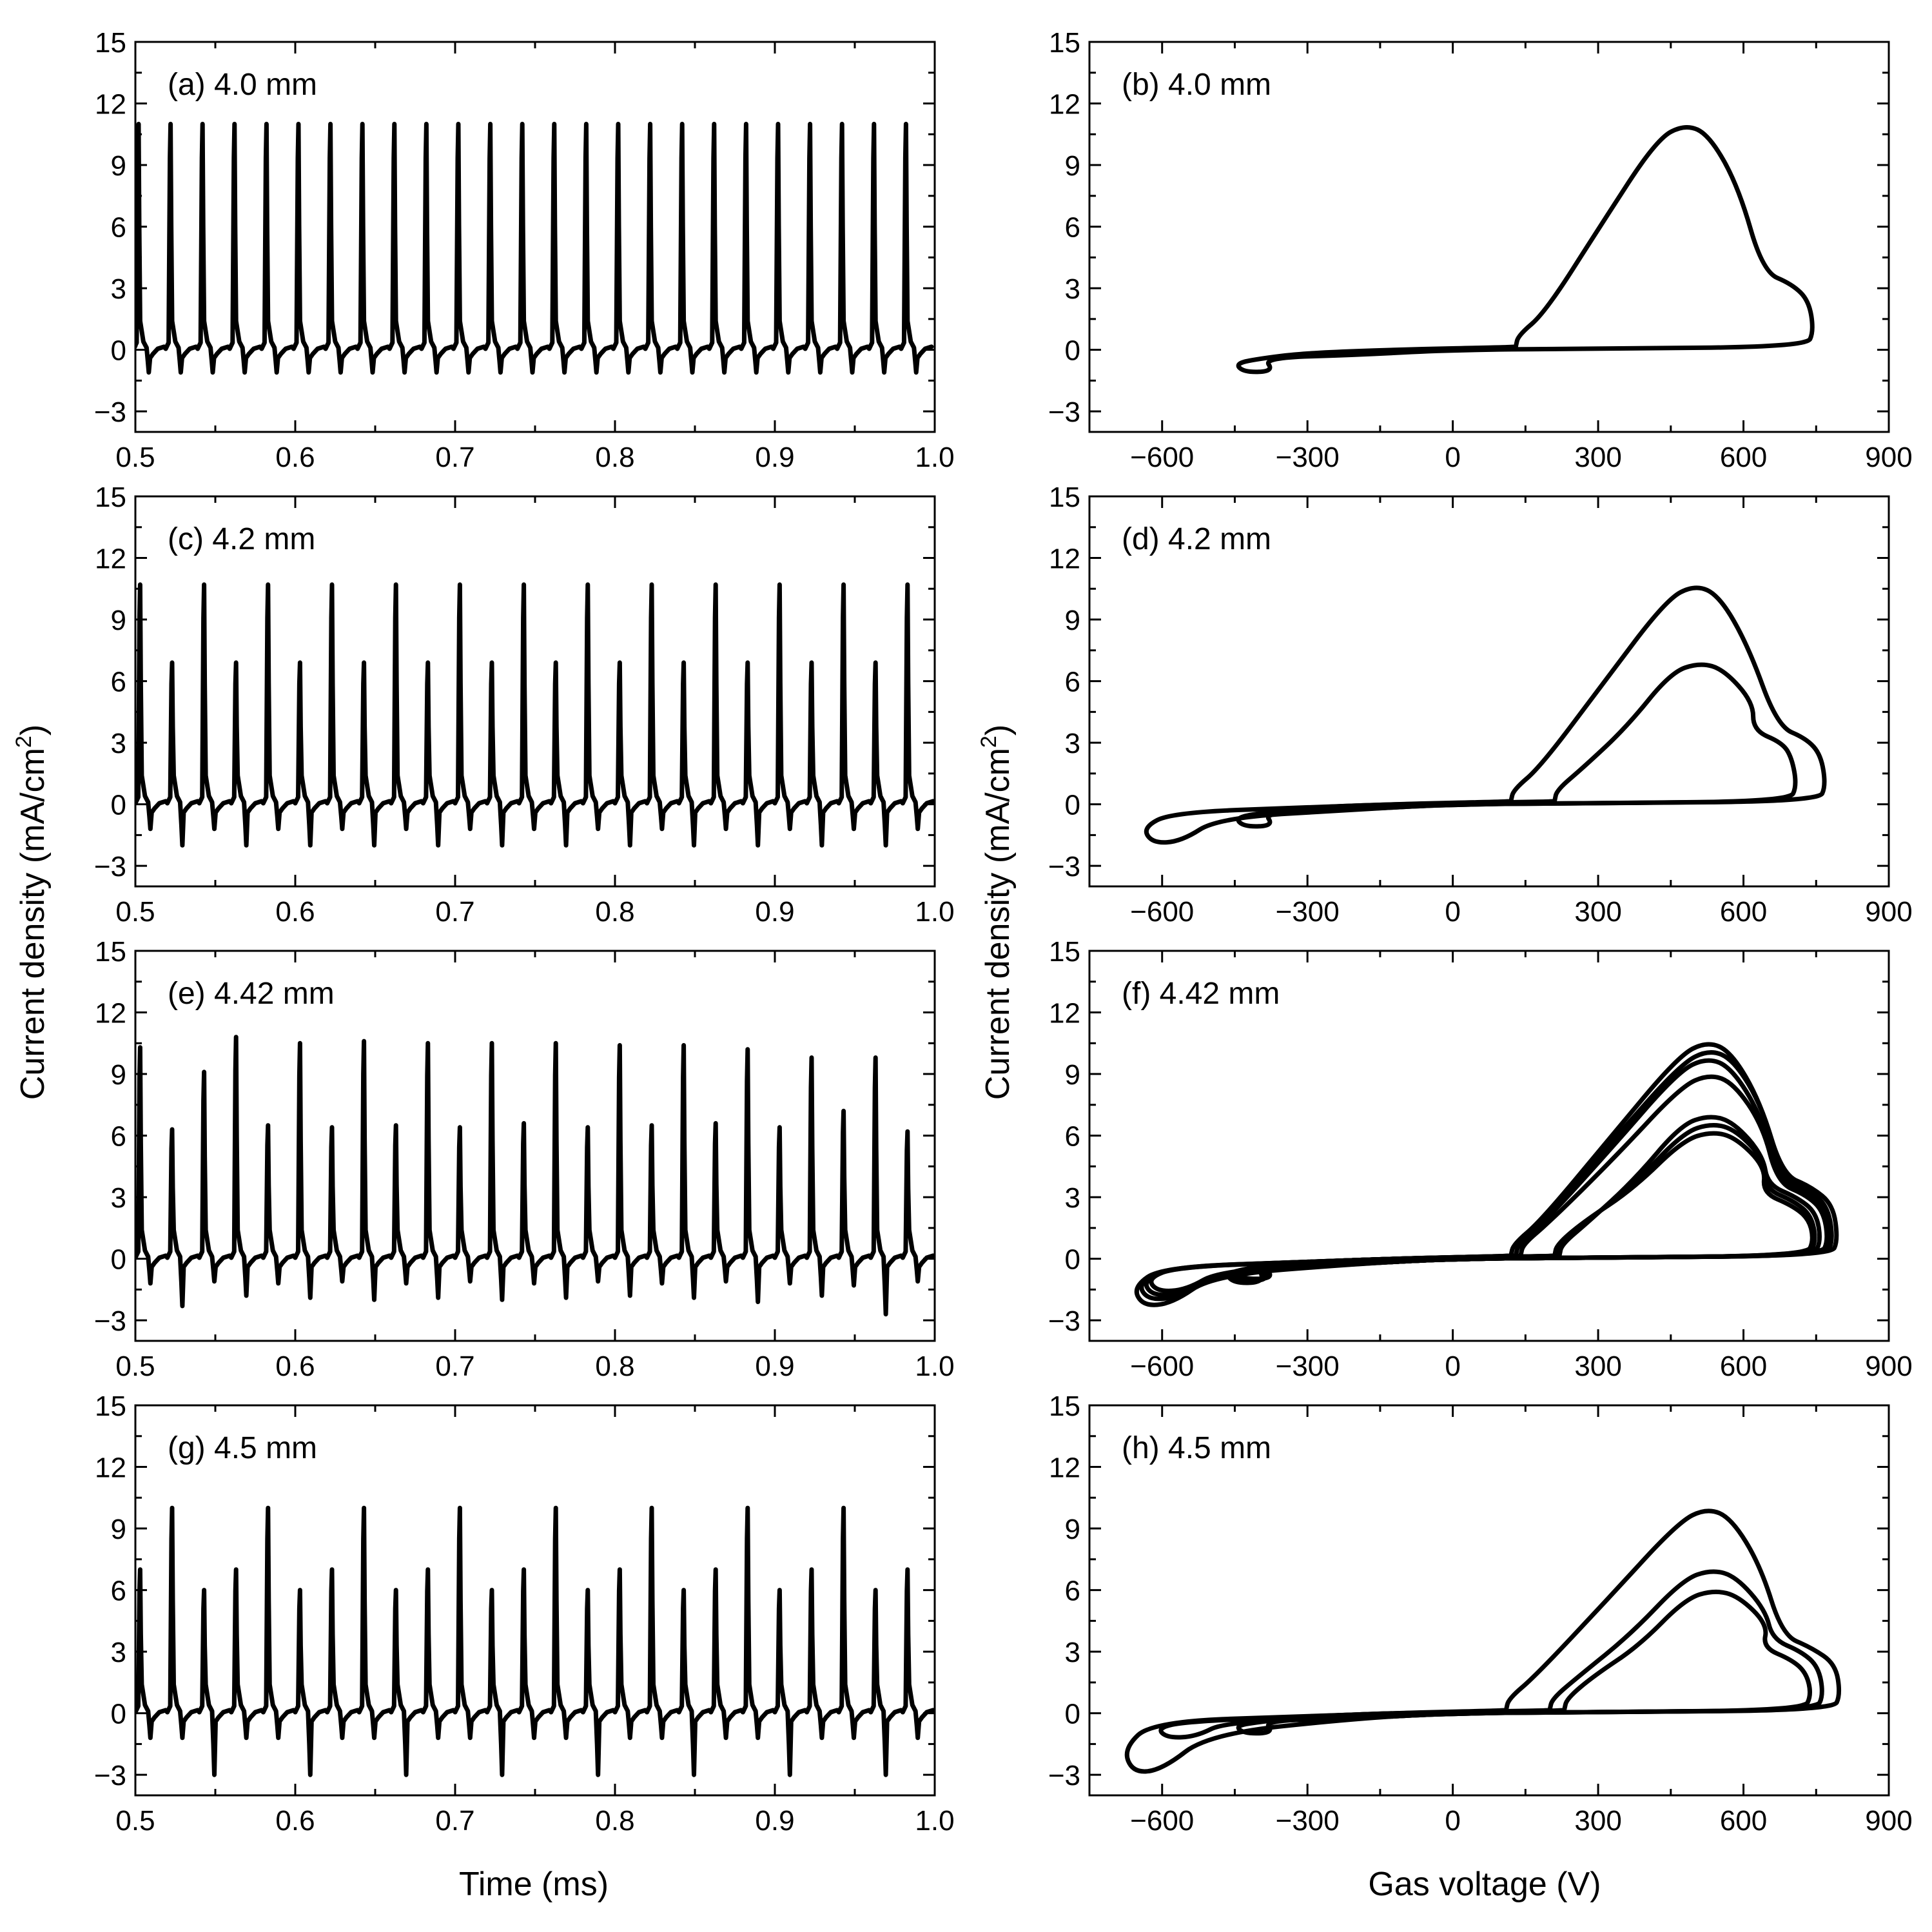 The height and width of the screenshot is (1932, 1932). What do you see at coordinates (935, 457) in the screenshot?
I see `x-tick-label: 1.0` at bounding box center [935, 457].